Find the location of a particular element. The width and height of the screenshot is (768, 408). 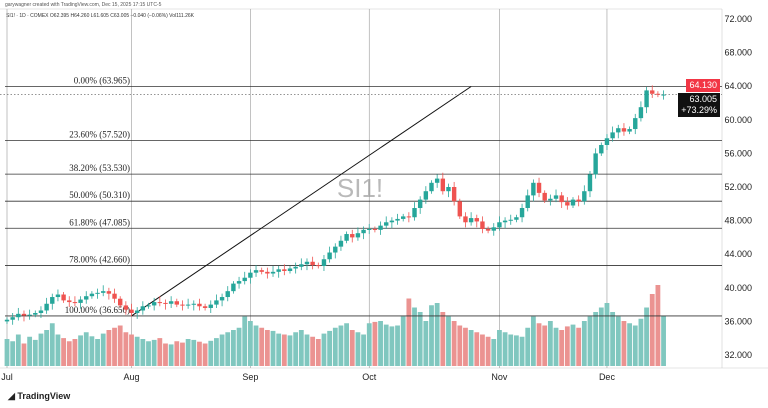

last-price-tag: 63.005 +73.29% is located at coordinates (699, 105).